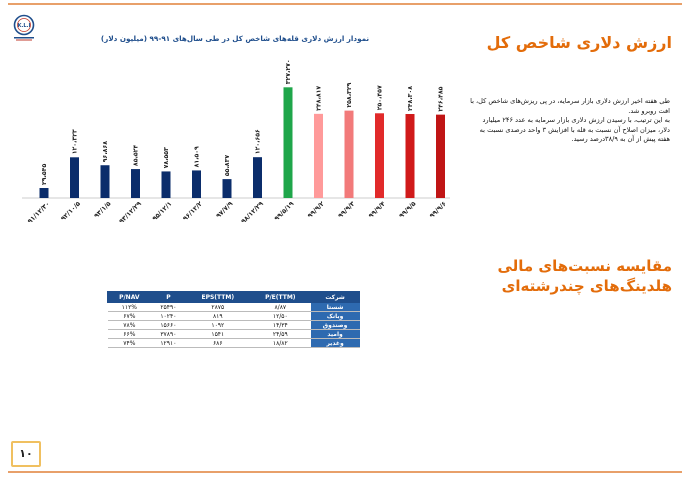 The width and height of the screenshot is (690, 478). Describe the element at coordinates (280, 307) in the screenshot. I see `cell-pe: ۸/۸۷` at that location.